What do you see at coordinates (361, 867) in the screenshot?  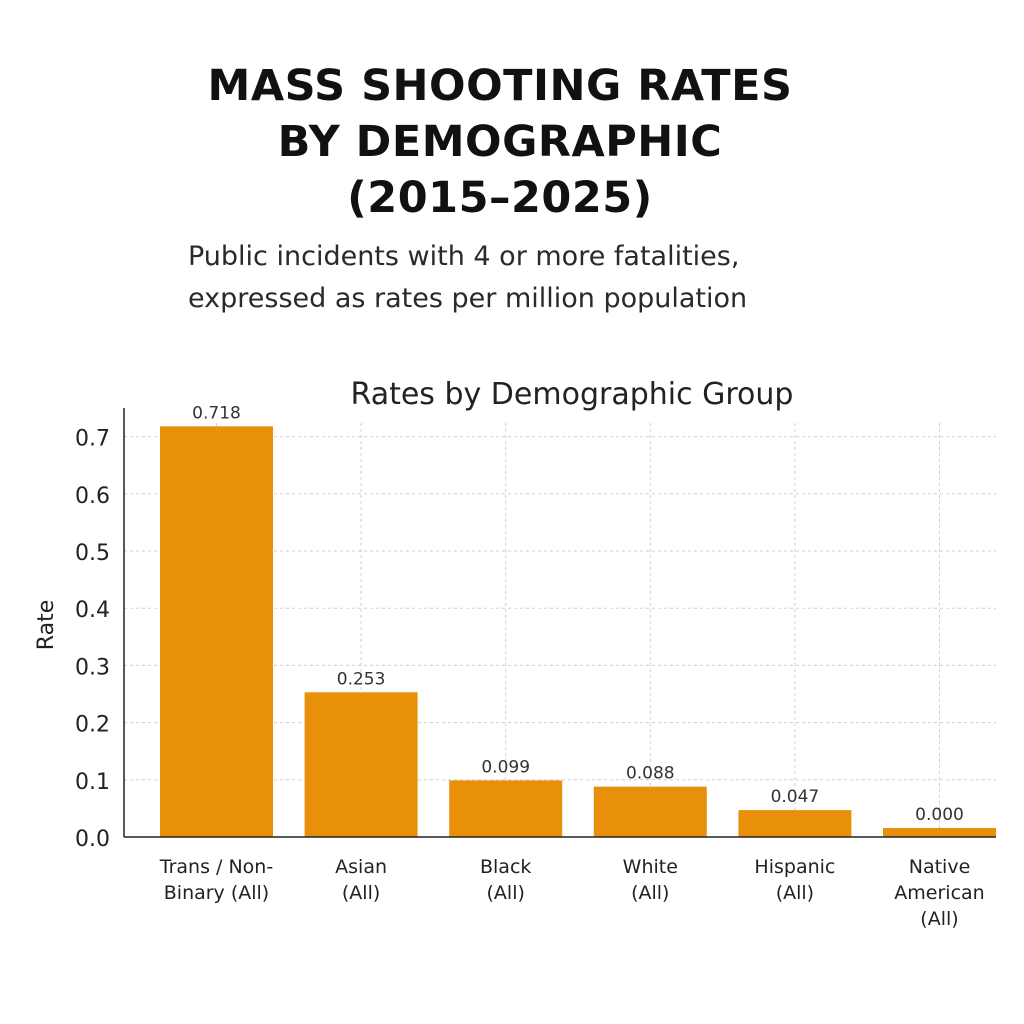 I see `x-tick-label-line: Asian` at bounding box center [361, 867].